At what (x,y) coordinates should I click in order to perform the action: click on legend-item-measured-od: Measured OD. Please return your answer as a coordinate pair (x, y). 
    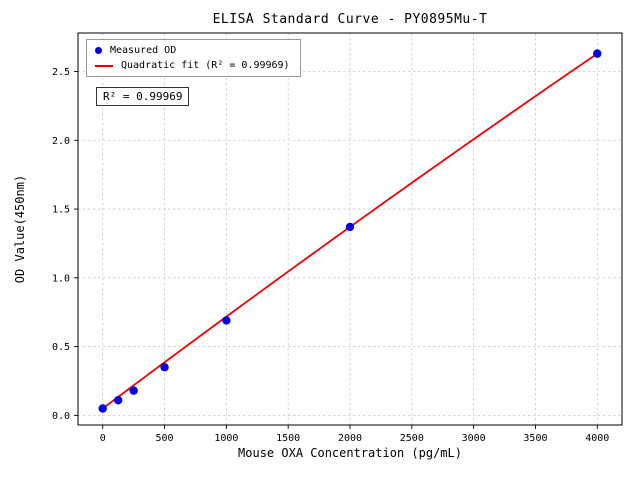
    Looking at the image, I should click on (192, 50).